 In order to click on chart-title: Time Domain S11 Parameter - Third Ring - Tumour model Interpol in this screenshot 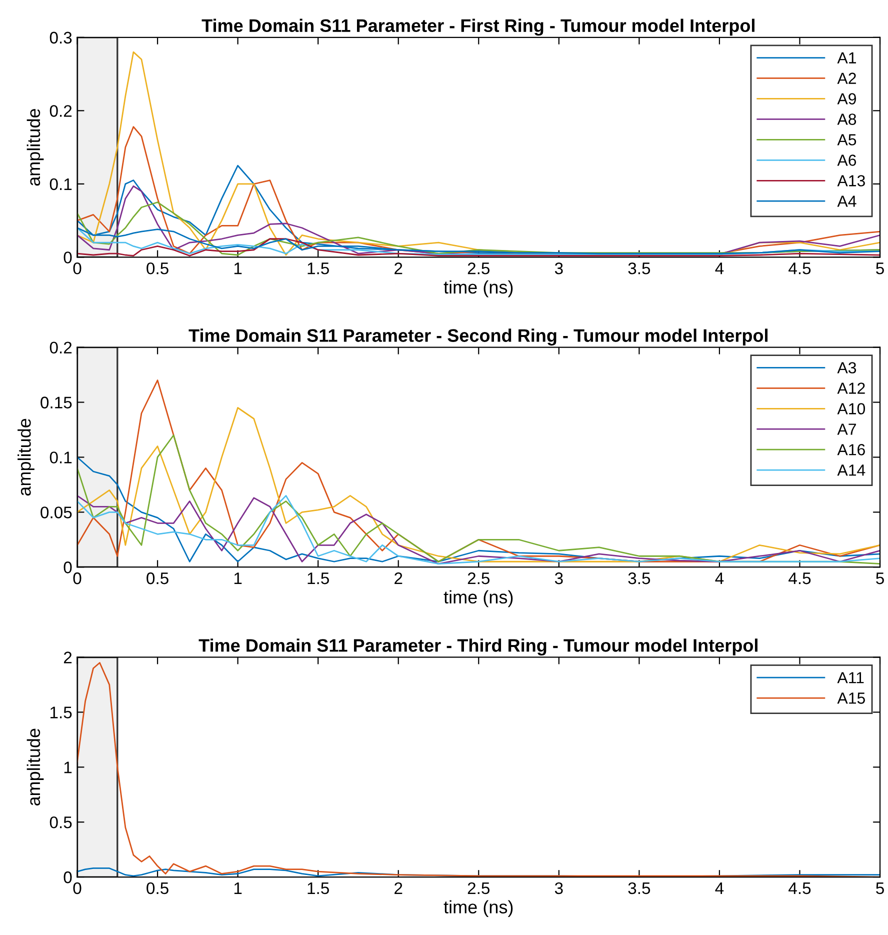, I will do `click(478, 647)`.